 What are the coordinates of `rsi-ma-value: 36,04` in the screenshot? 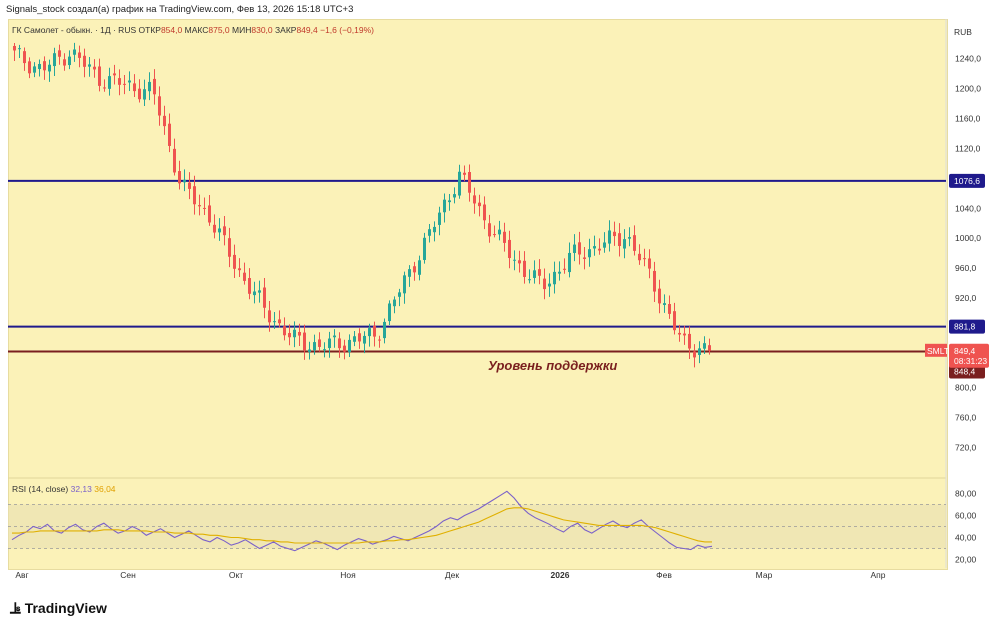 It's located at (105, 489).